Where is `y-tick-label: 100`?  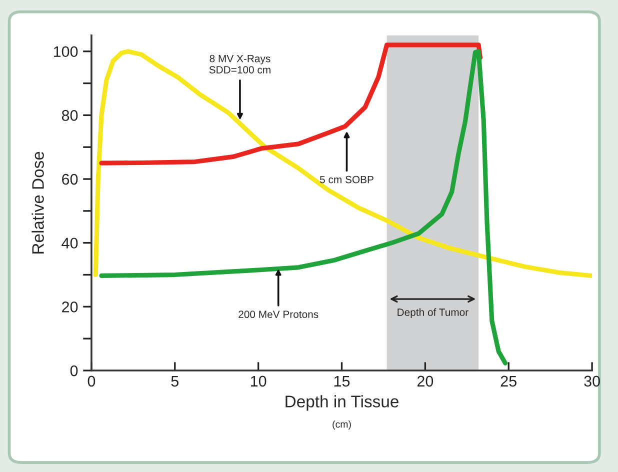 y-tick-label: 100 is located at coordinates (66, 52).